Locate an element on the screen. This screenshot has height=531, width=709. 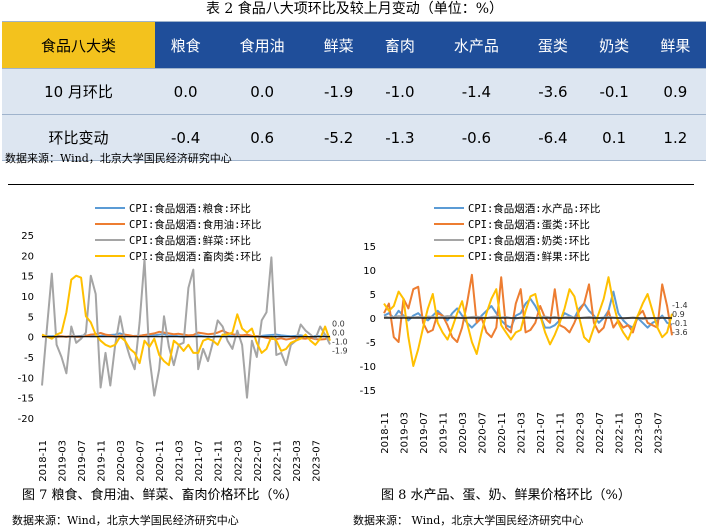
end-value-label: 0.0 is located at coordinates (338, 333).